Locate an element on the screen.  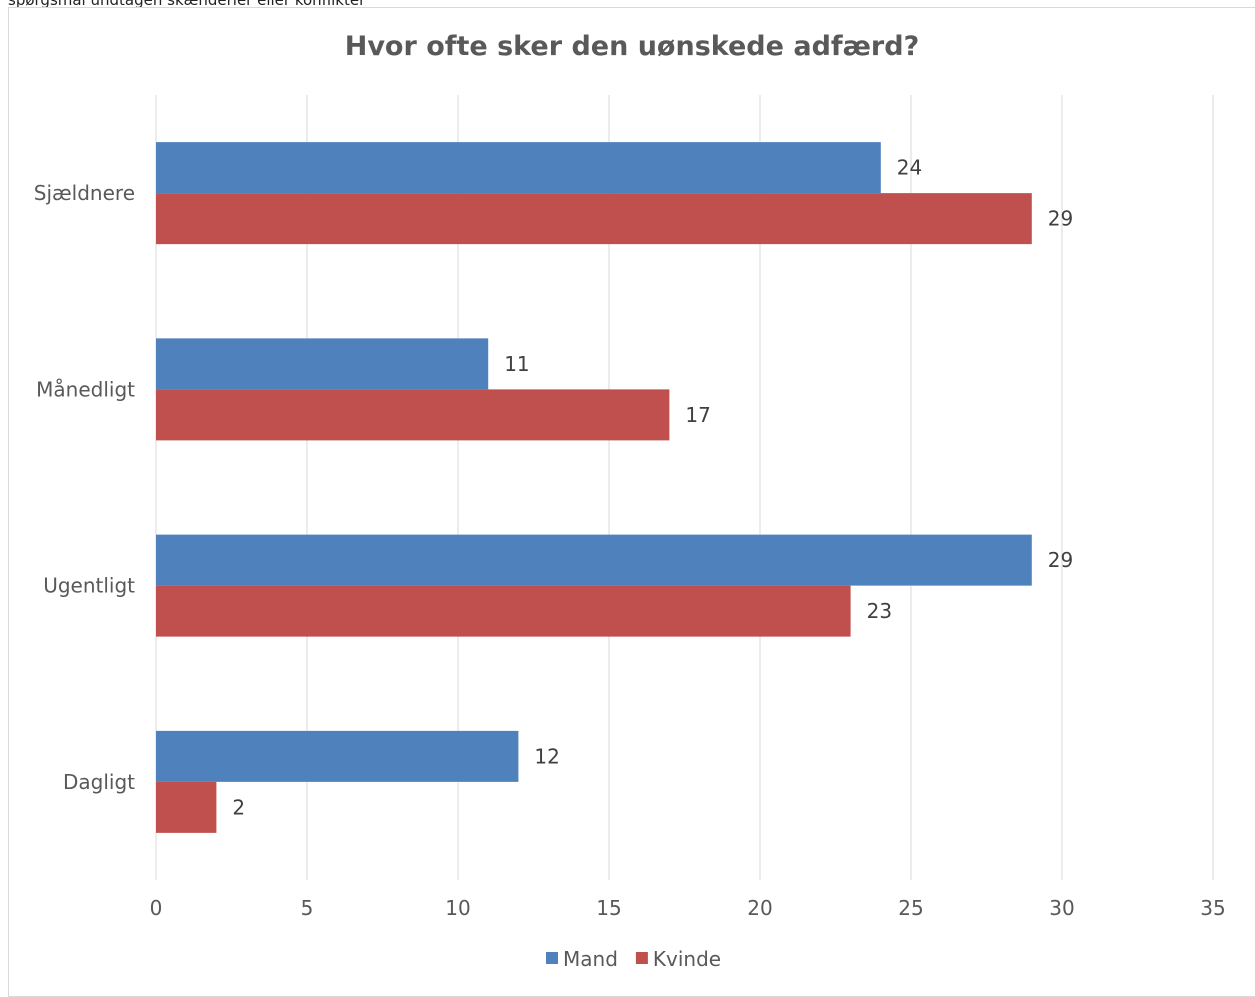
x-tick-label-30: 30 is located at coordinates (1061, 908).